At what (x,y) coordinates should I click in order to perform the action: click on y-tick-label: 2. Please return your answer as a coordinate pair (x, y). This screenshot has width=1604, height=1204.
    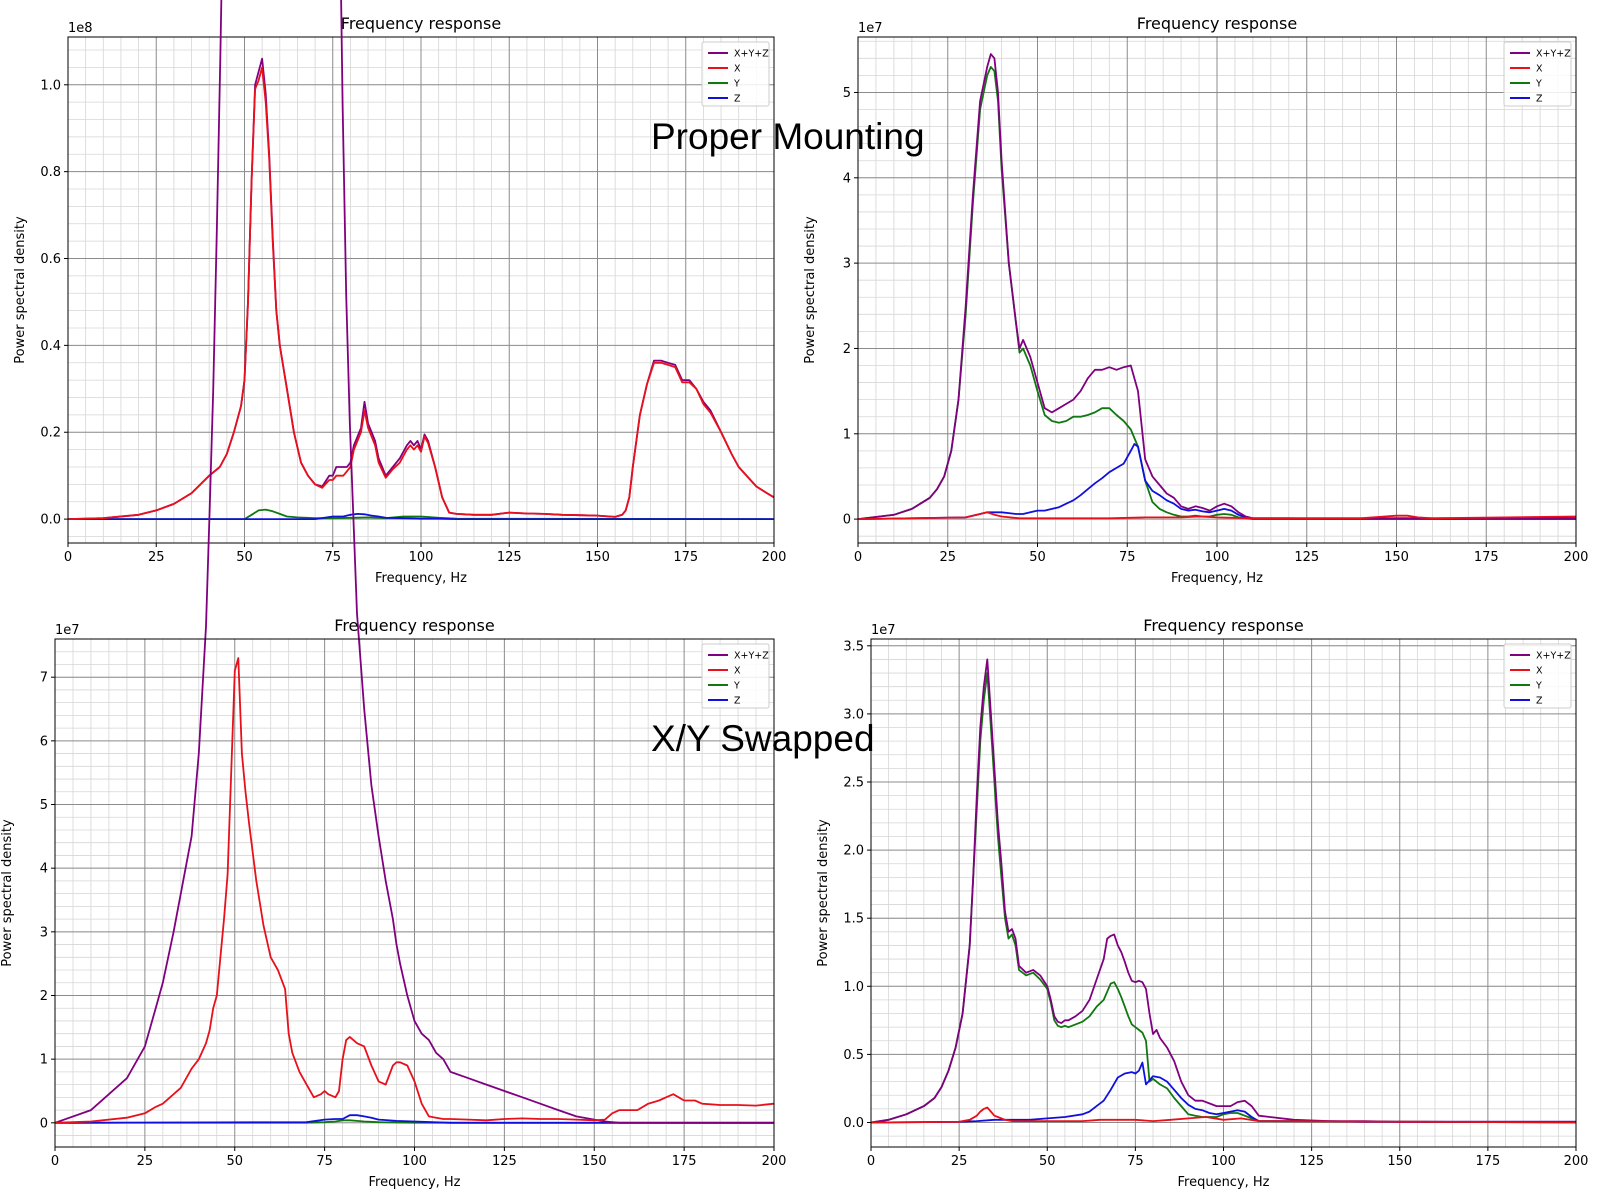
    Looking at the image, I should click on (44, 996).